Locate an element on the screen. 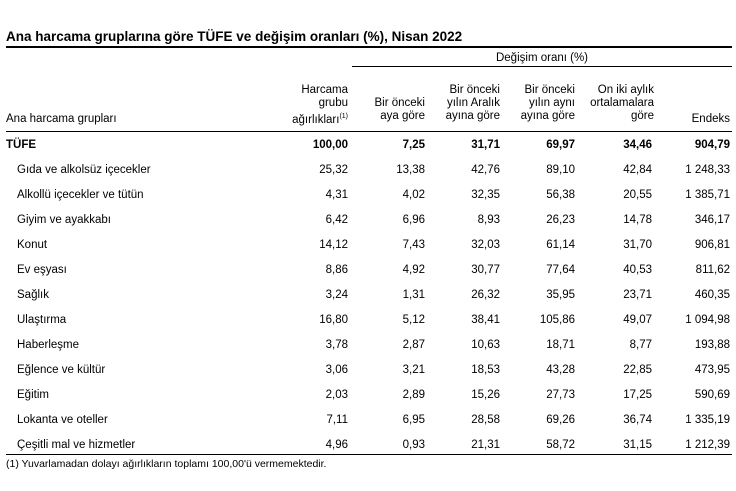 This screenshot has width=736, height=491. cell-avg12: 36,74 is located at coordinates (637, 420).